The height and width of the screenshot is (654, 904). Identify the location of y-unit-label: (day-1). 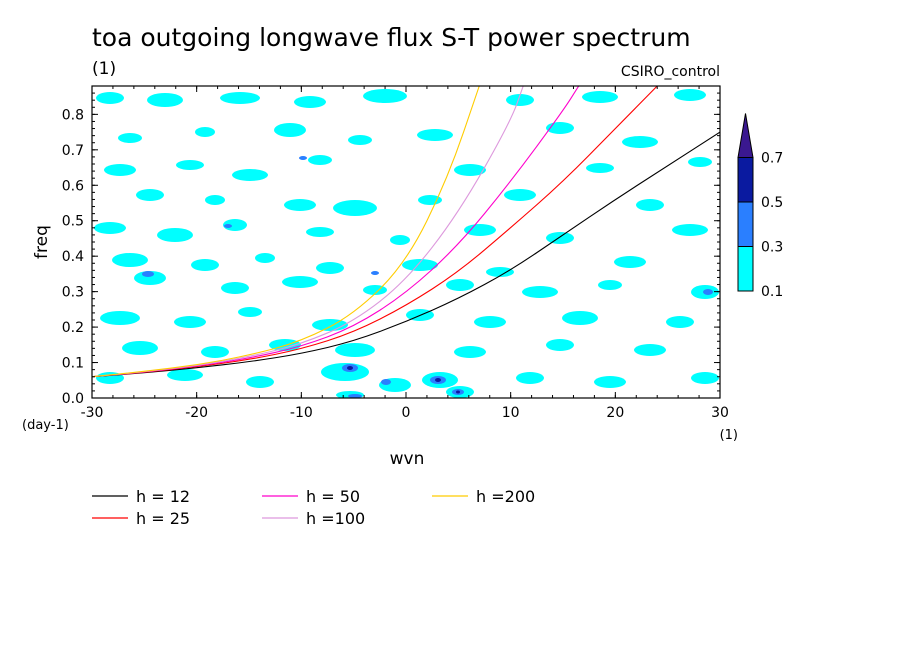
(45, 425).